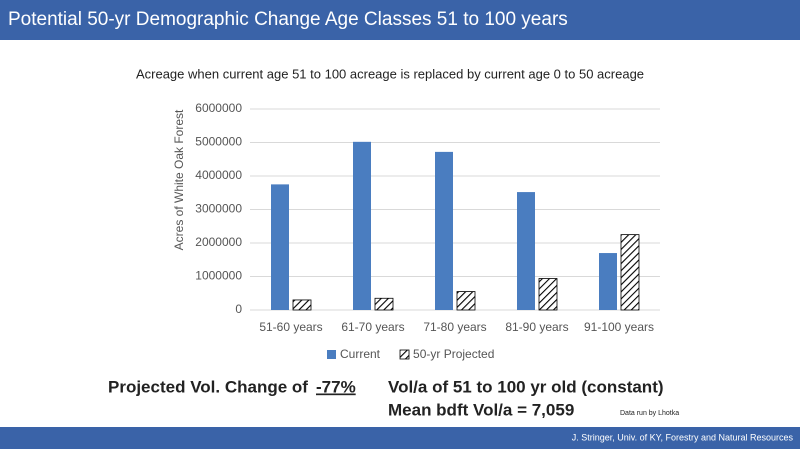 The image size is (800, 449). I want to click on mean-note: Mean bdft Vol/a = 7,059, so click(481, 409).